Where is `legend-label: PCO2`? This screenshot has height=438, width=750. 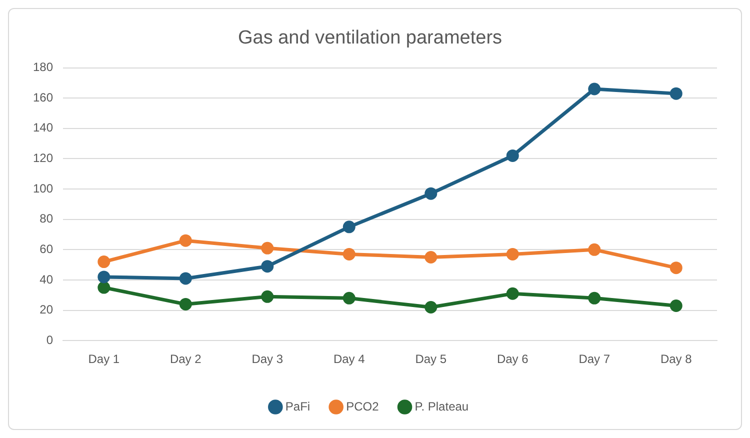
legend-label: PCO2 is located at coordinates (363, 406).